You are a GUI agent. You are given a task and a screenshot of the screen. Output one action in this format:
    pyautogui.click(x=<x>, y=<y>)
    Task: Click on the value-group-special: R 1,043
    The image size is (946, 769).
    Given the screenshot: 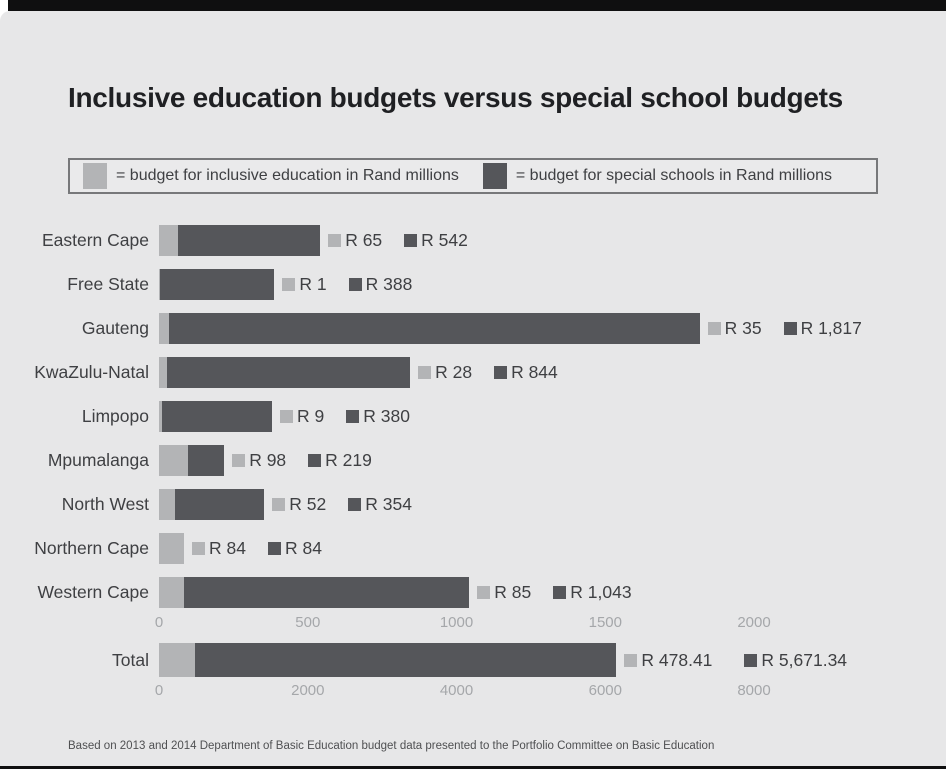 What is the action you would take?
    pyautogui.click(x=592, y=592)
    